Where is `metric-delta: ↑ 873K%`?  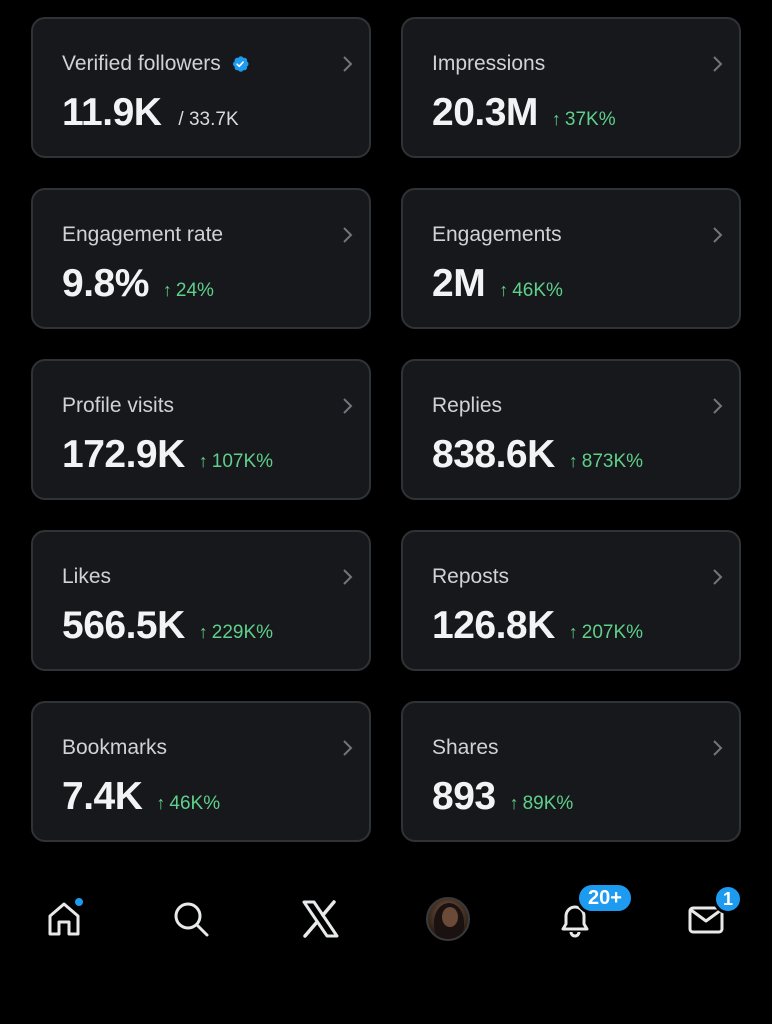 metric-delta: ↑ 873K% is located at coordinates (606, 462).